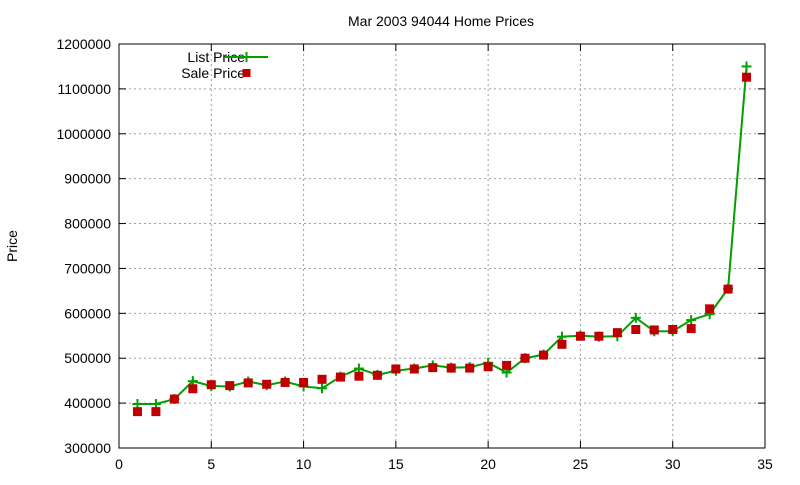  What do you see at coordinates (119, 464) in the screenshot?
I see `x-tick-label: 0` at bounding box center [119, 464].